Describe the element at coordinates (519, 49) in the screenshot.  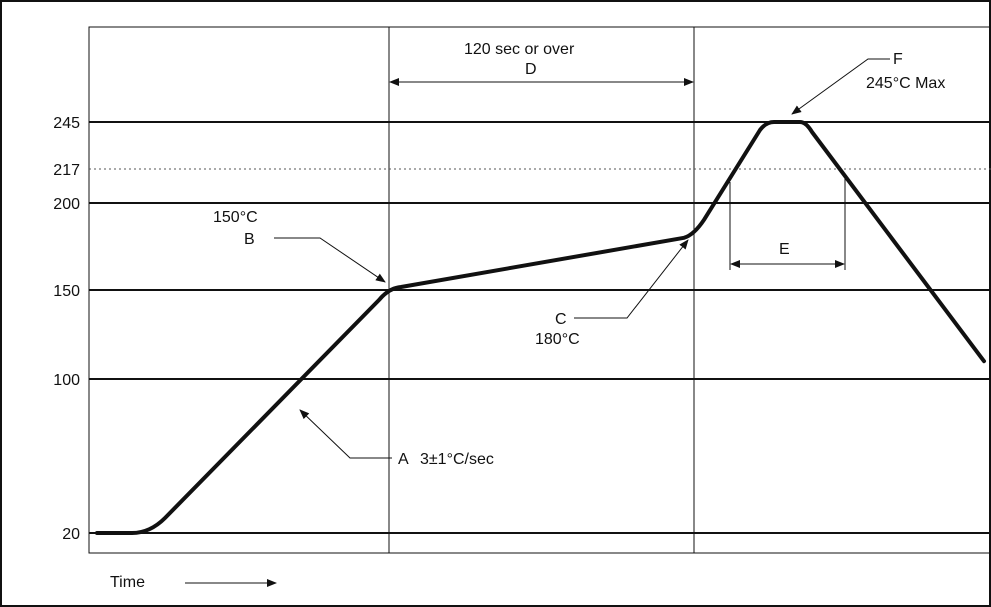
I see `annotation-d-text: 120 sec or over` at that location.